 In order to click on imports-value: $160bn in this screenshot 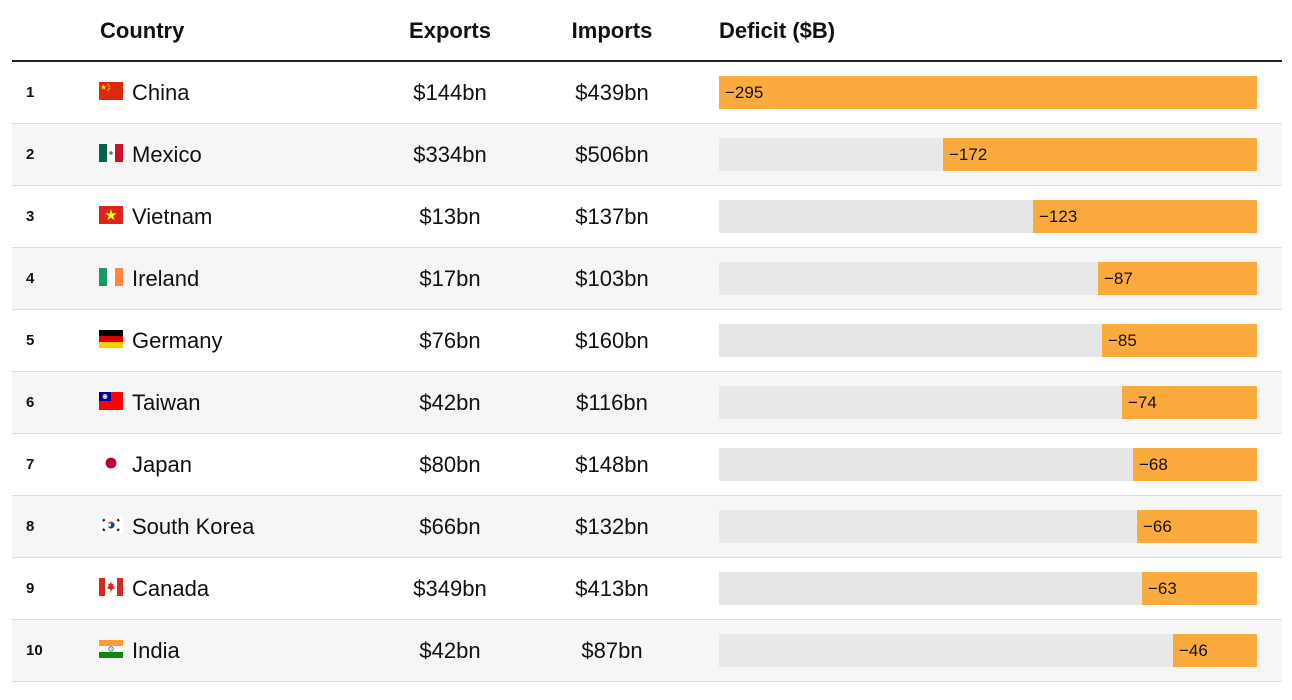, I will do `click(612, 340)`.